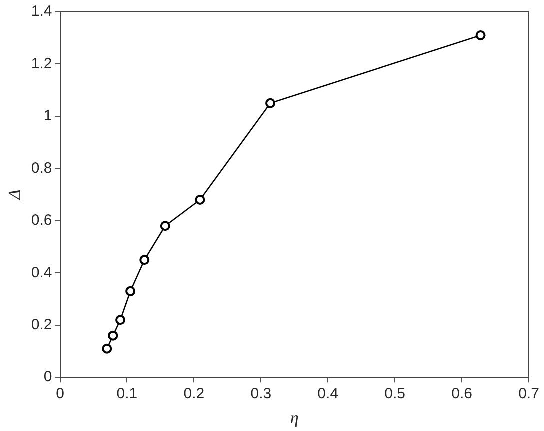 Image resolution: width=544 pixels, height=431 pixels. What do you see at coordinates (261, 394) in the screenshot?
I see `x-tick-label: 0.3` at bounding box center [261, 394].